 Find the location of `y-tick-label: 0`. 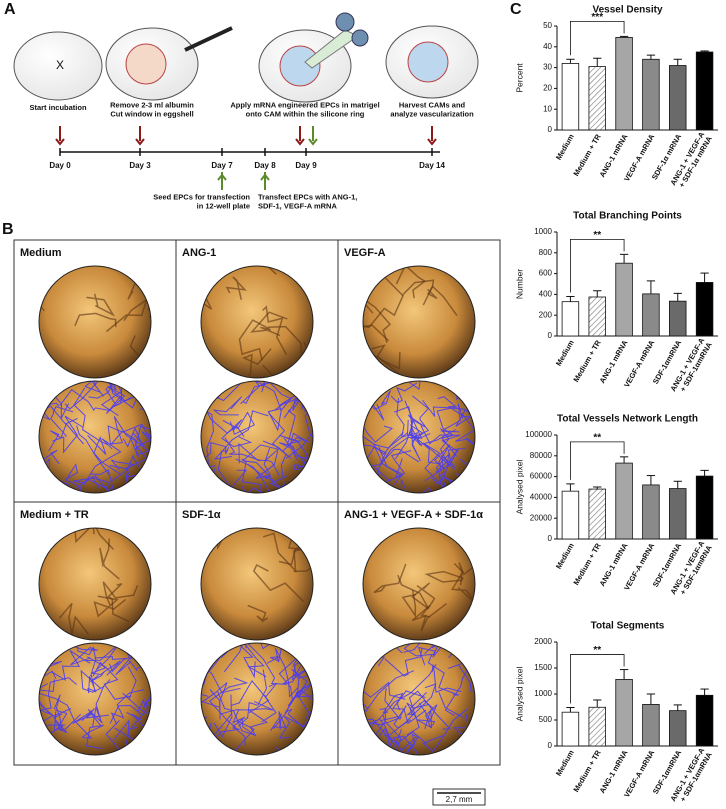

y-tick-label: 0 is located at coordinates (550, 538).